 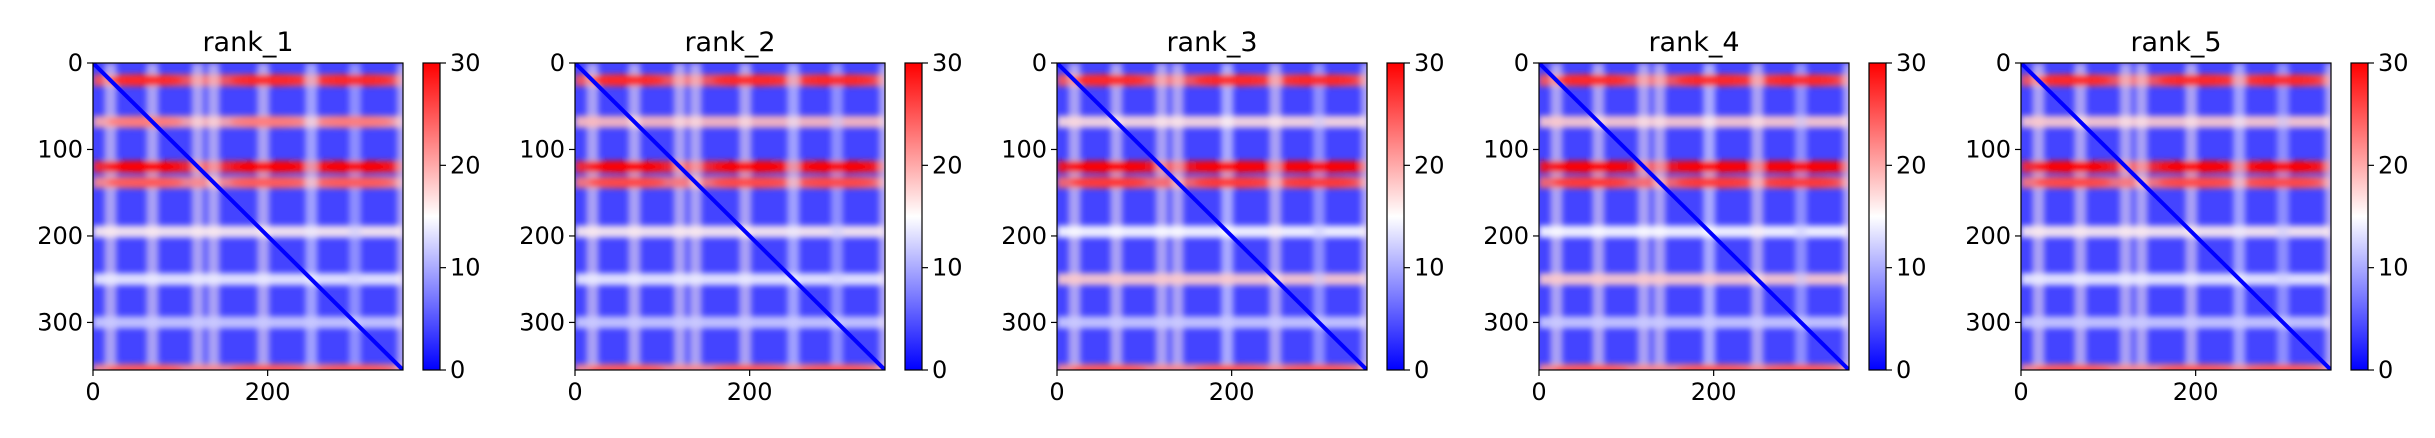 I want to click on chart-title: rank_4, so click(x=1693, y=42).